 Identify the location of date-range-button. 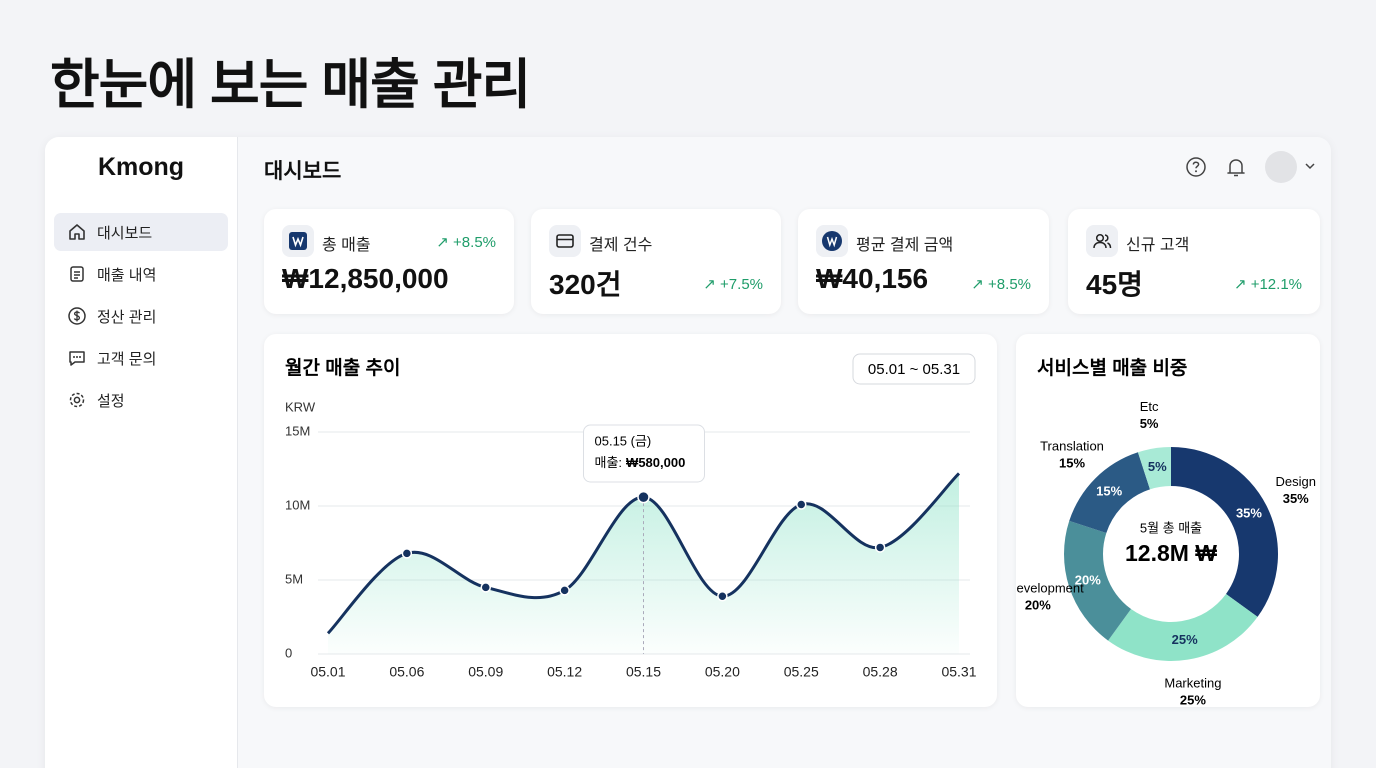
(914, 369).